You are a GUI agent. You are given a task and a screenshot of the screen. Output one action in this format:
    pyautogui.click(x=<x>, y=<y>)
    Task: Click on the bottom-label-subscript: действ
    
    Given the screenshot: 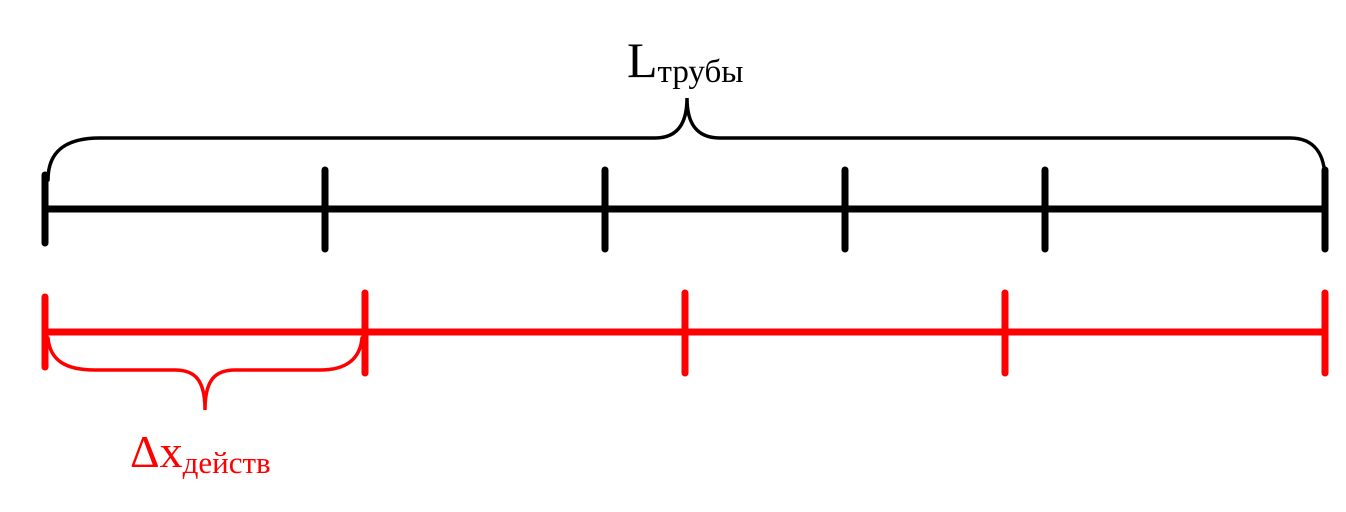 What is the action you would take?
    pyautogui.click(x=227, y=462)
    